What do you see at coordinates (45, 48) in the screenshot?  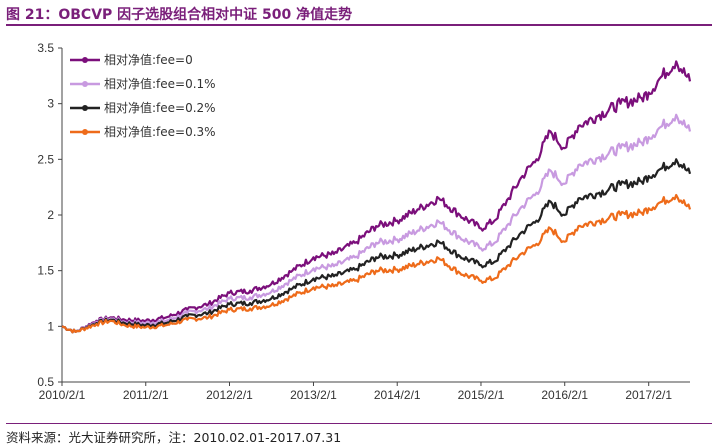 I see `y-tick-label: 3.5` at bounding box center [45, 48].